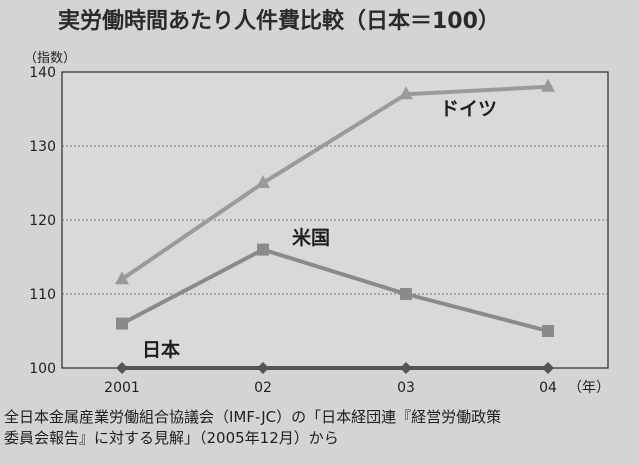 The height and width of the screenshot is (465, 639). What do you see at coordinates (589, 388) in the screenshot?
I see `x-axis-unit-label: （年）` at bounding box center [589, 388].